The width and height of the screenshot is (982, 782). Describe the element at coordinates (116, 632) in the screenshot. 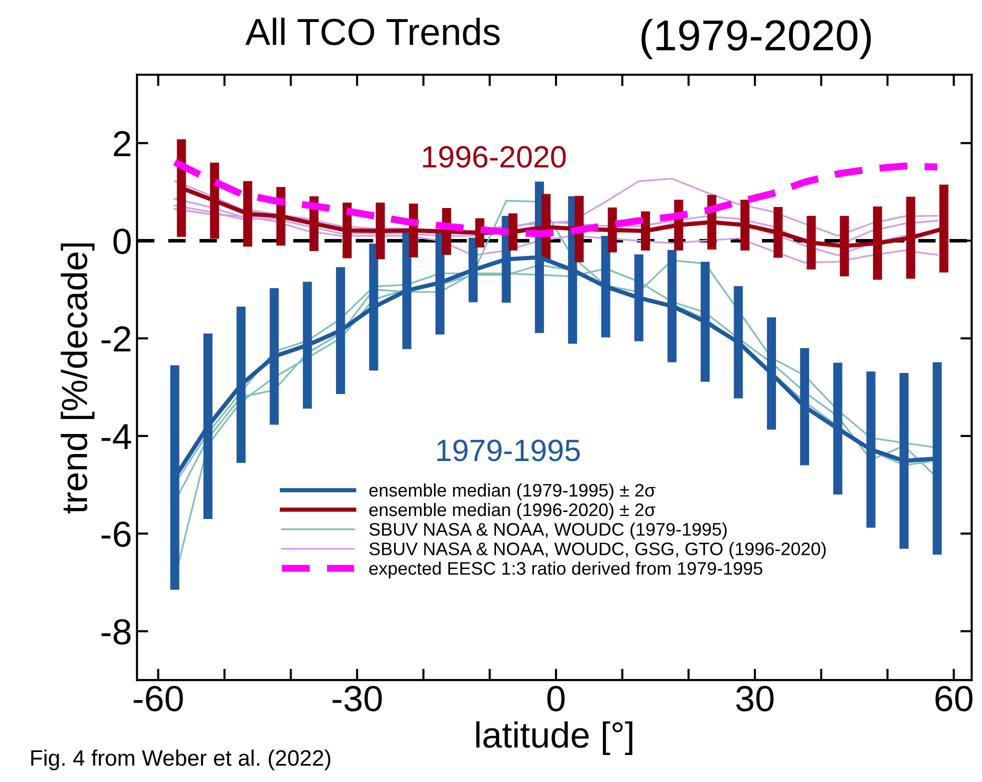

I see `y-tick-label: -8` at that location.